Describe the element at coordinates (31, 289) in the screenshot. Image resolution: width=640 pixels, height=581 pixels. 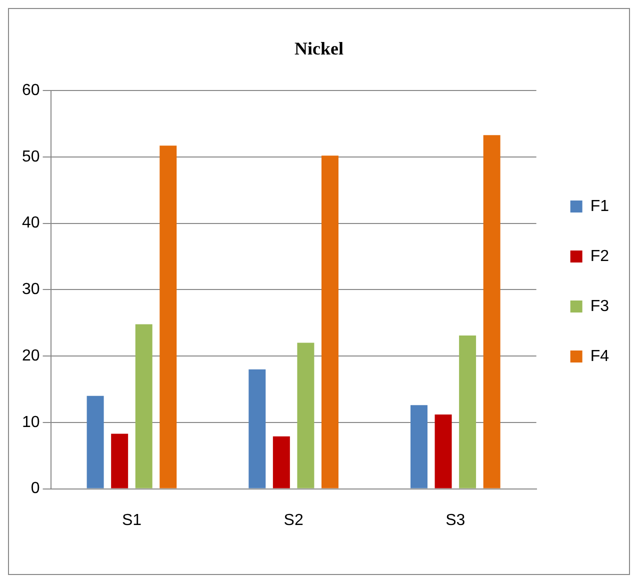
I see `y-tick-label: 30` at that location.